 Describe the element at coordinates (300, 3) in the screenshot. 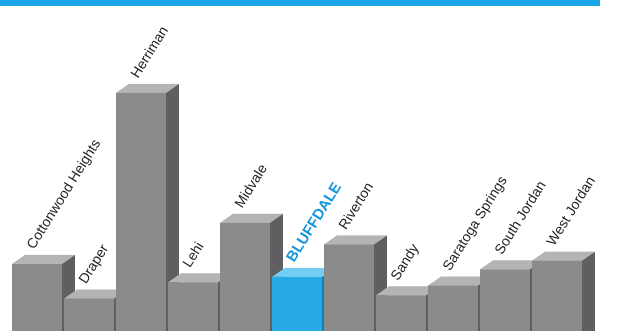

I see `top-accent-rule` at that location.